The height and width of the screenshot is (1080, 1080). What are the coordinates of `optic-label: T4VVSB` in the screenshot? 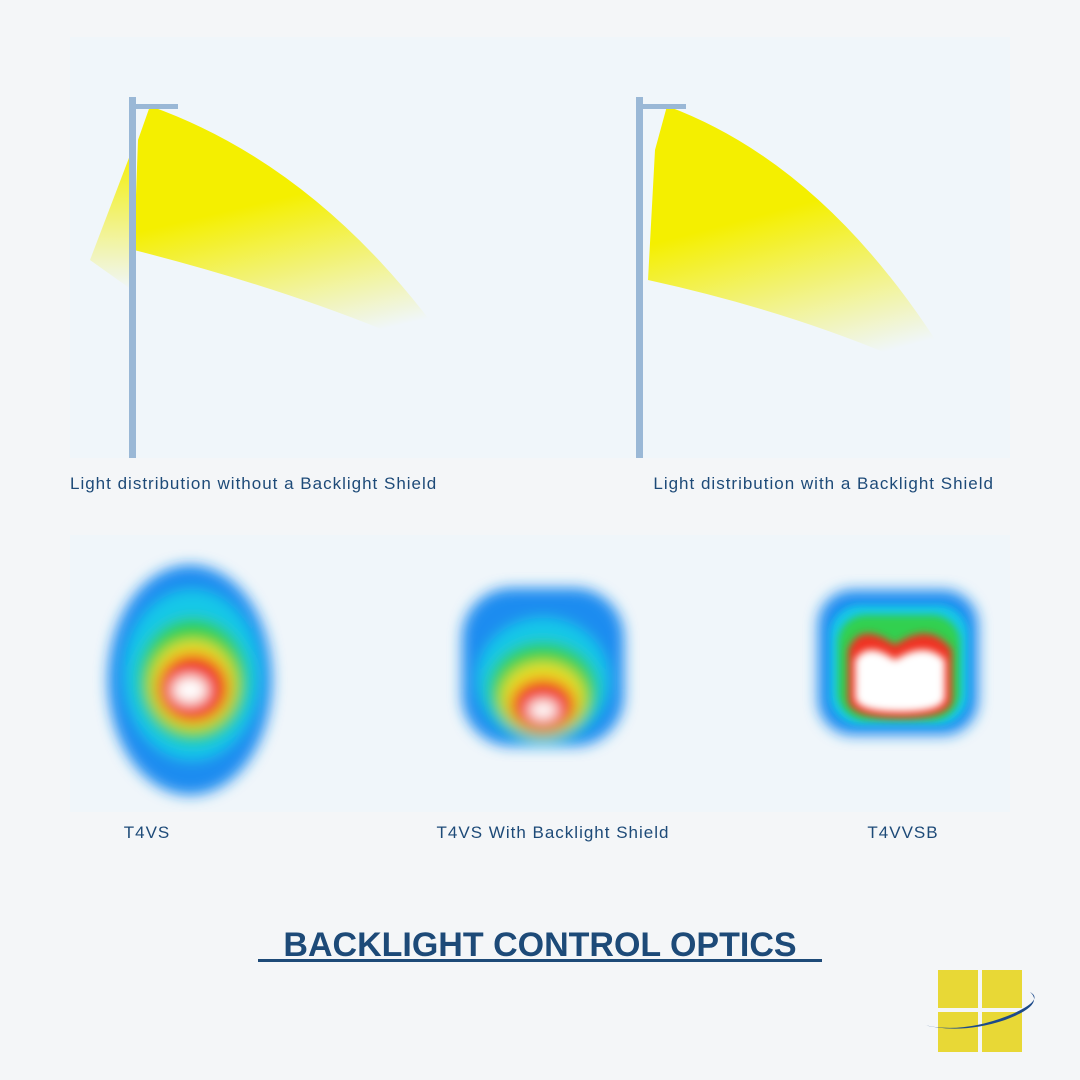 It's located at (902, 832).